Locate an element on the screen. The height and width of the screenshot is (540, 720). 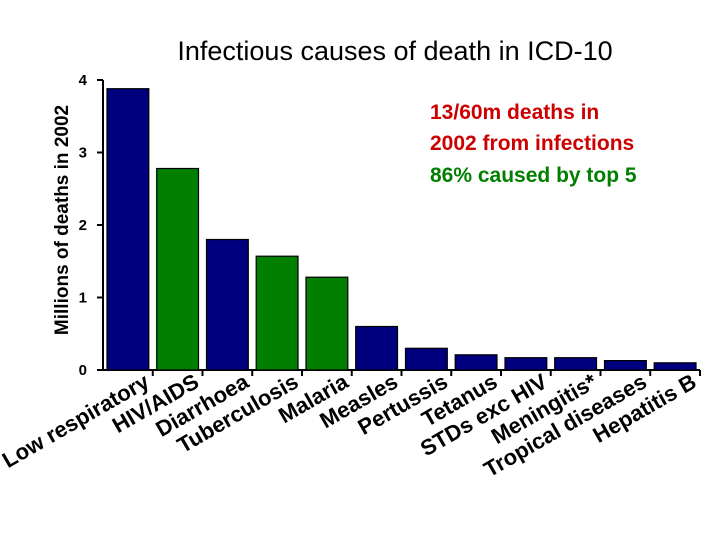
chart-title: Infectious causes of death in ICD-10 is located at coordinates (394, 51).